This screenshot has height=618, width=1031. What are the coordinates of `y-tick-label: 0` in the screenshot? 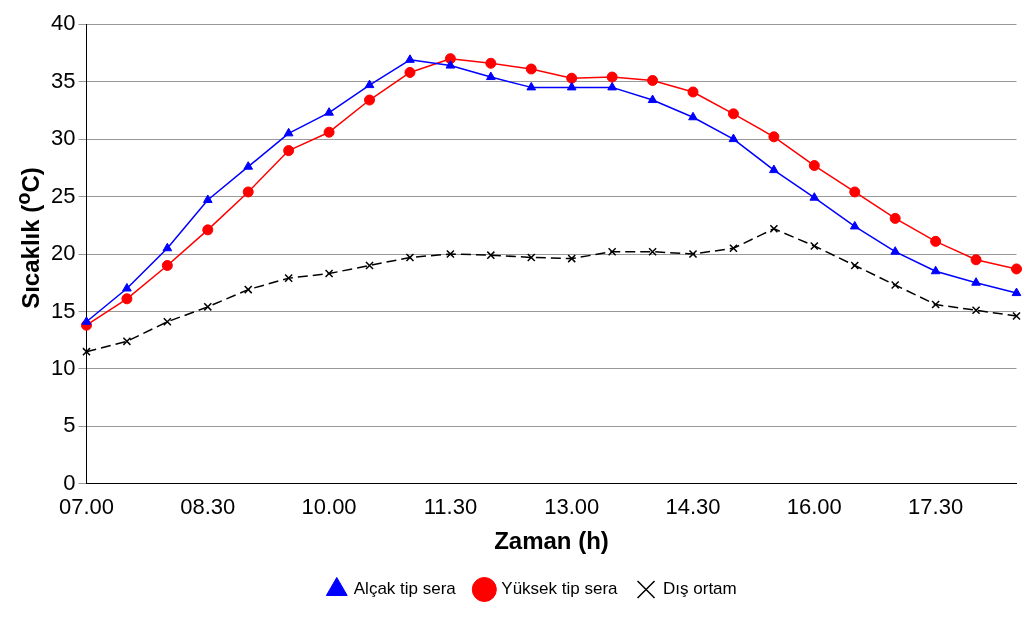 It's located at (69, 482).